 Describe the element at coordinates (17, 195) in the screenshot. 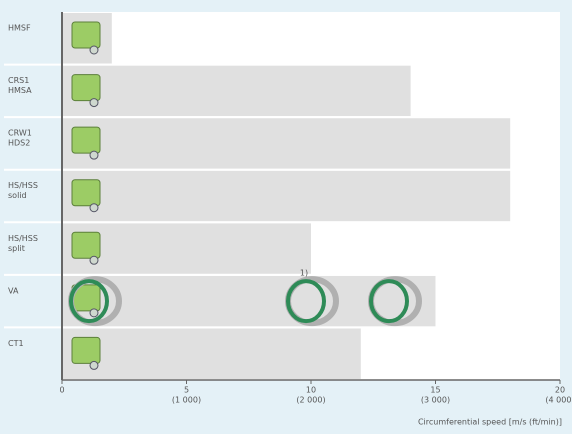

I see `y-tick-label: solid` at that location.